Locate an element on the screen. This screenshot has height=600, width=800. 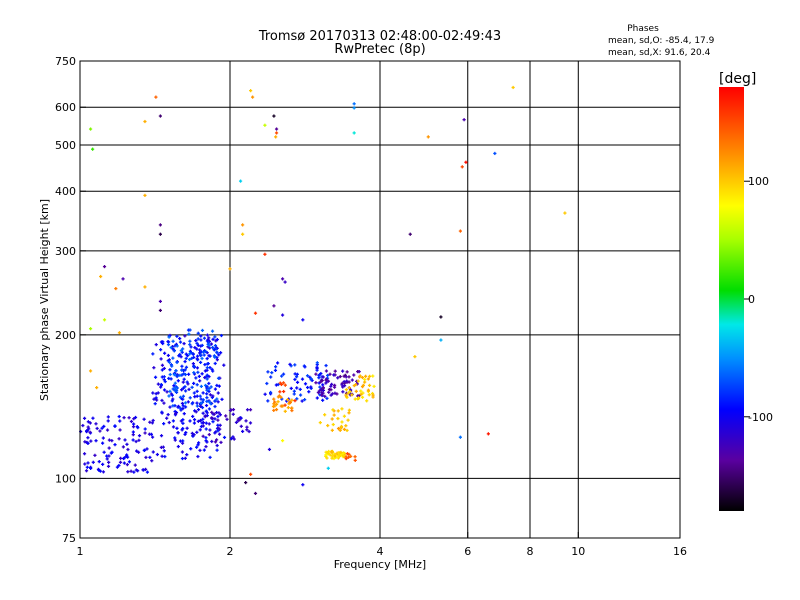
x-tick-label: 8 is located at coordinates (530, 551).